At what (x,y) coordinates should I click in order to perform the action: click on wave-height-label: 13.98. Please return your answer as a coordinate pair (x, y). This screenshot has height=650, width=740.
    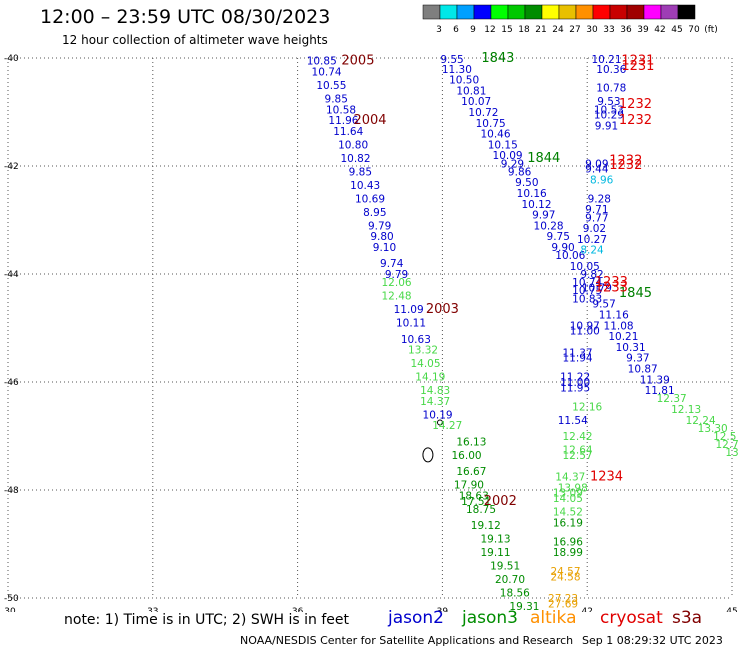
    Looking at the image, I should click on (573, 488).